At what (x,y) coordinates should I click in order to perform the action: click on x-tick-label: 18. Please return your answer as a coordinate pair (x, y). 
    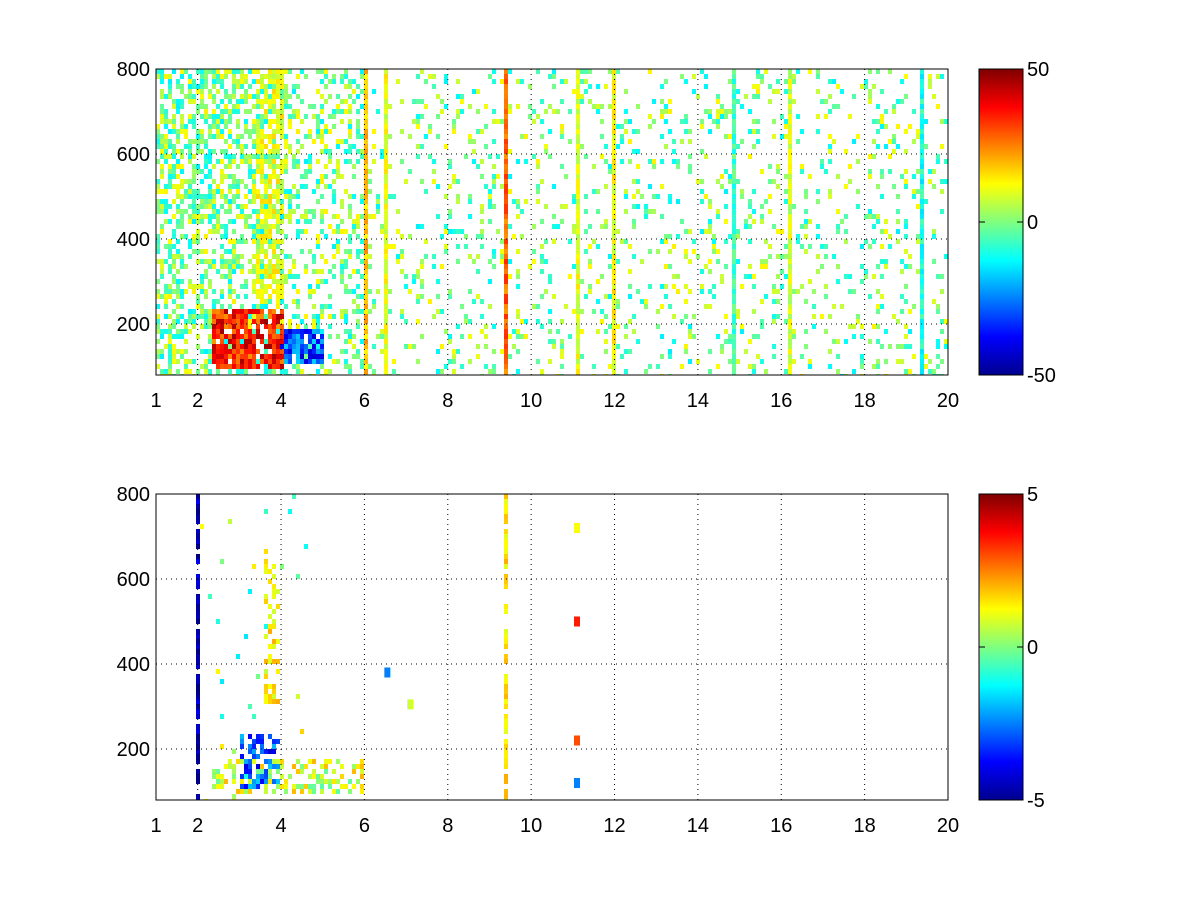
    Looking at the image, I should click on (865, 401).